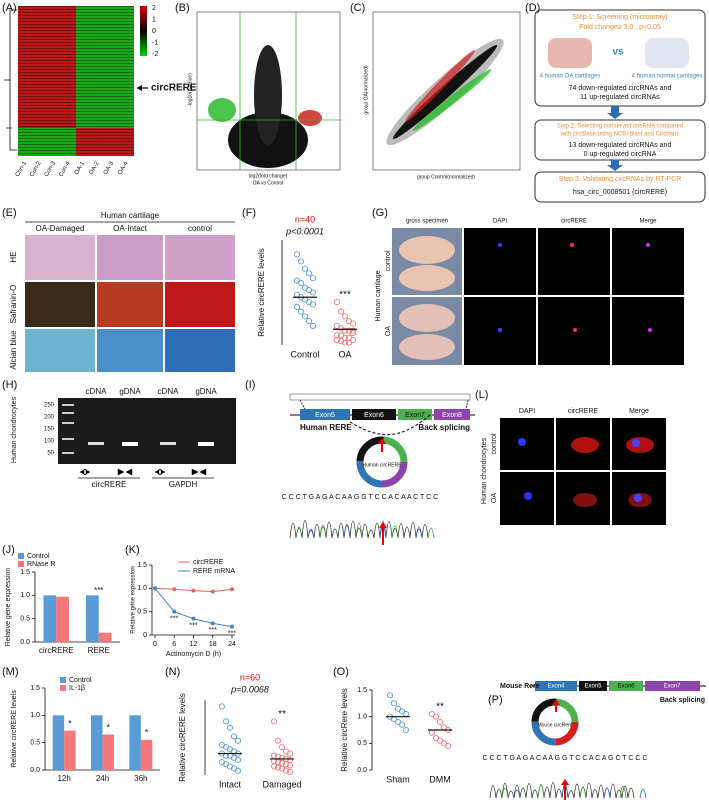 This screenshot has width=709, height=802. I want to click on x-tick-label: 6, so click(174, 644).